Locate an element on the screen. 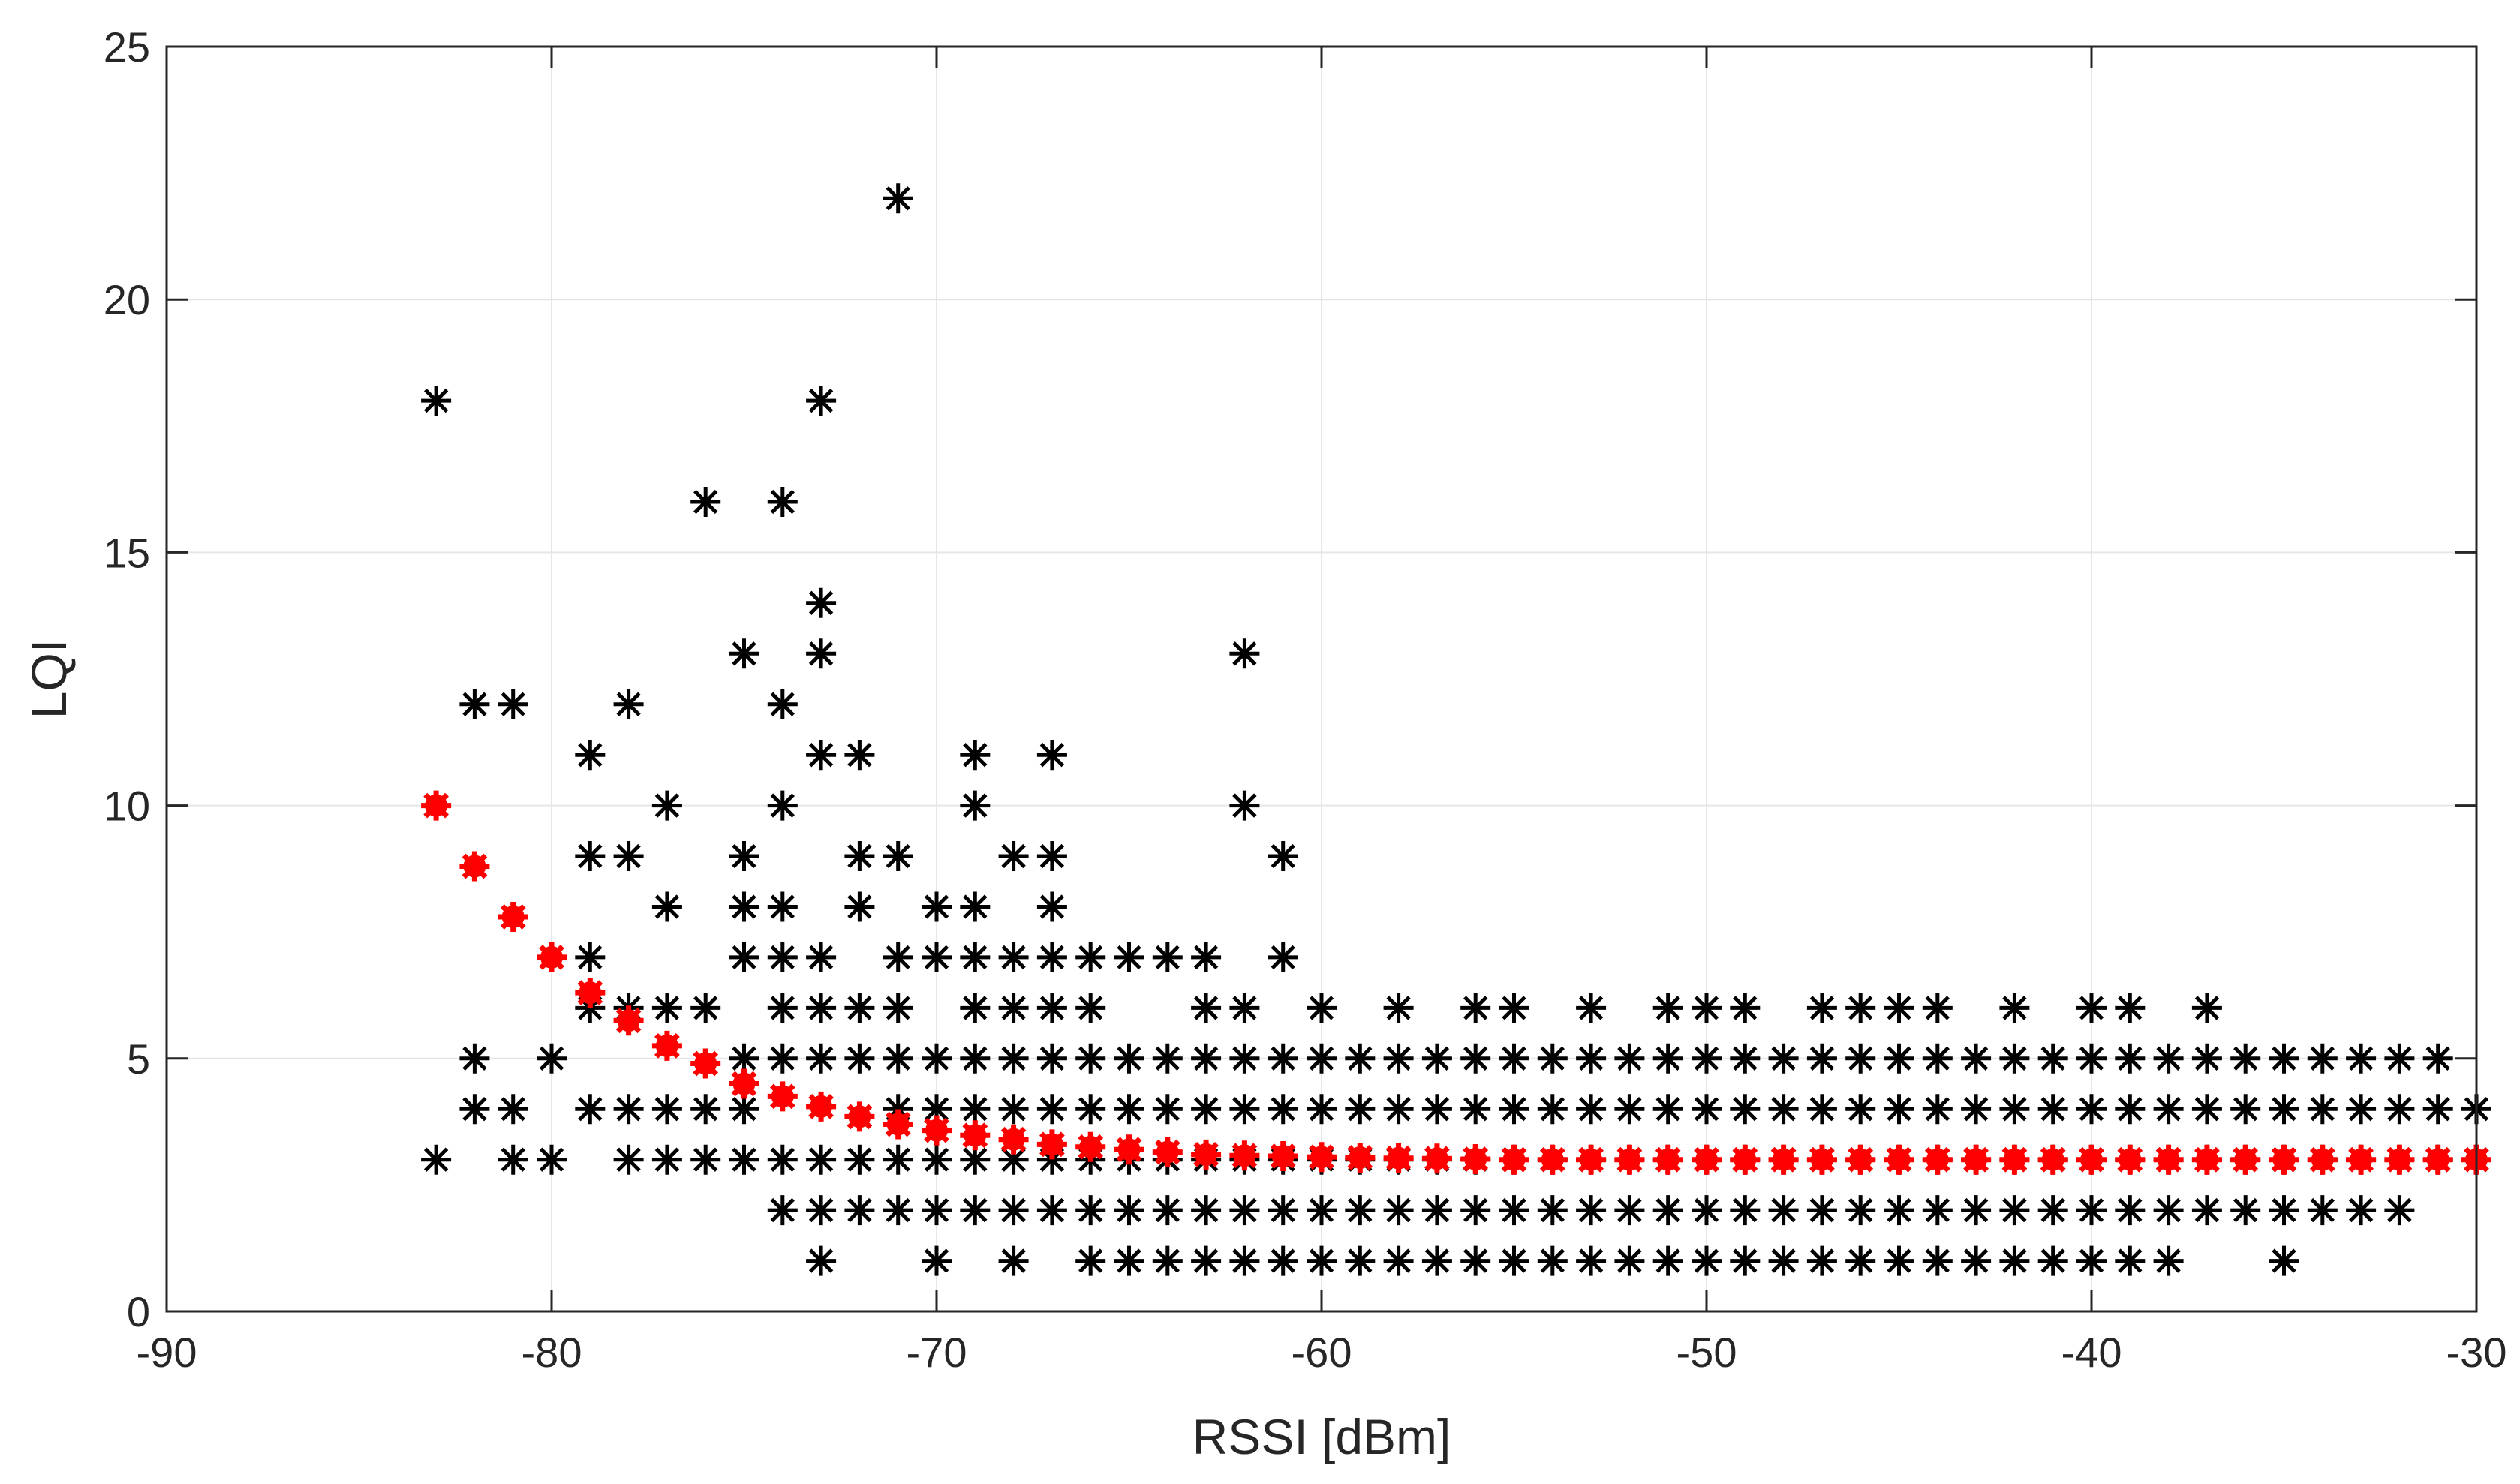 The width and height of the screenshot is (2520, 1484). y-tick-label: 5 is located at coordinates (138, 1059).